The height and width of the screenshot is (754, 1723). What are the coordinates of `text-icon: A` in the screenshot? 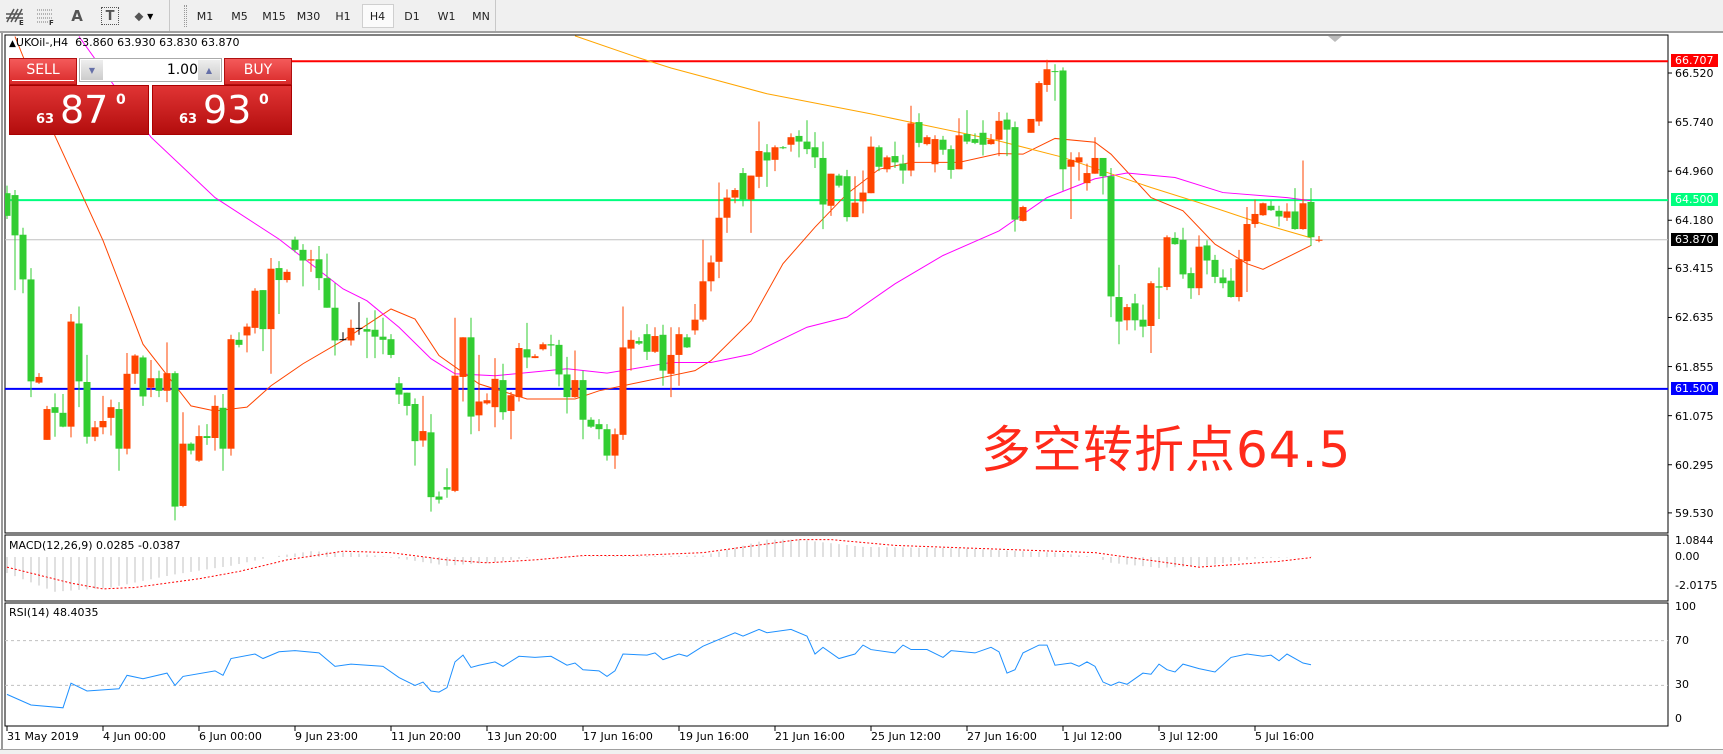 It's located at (77, 16).